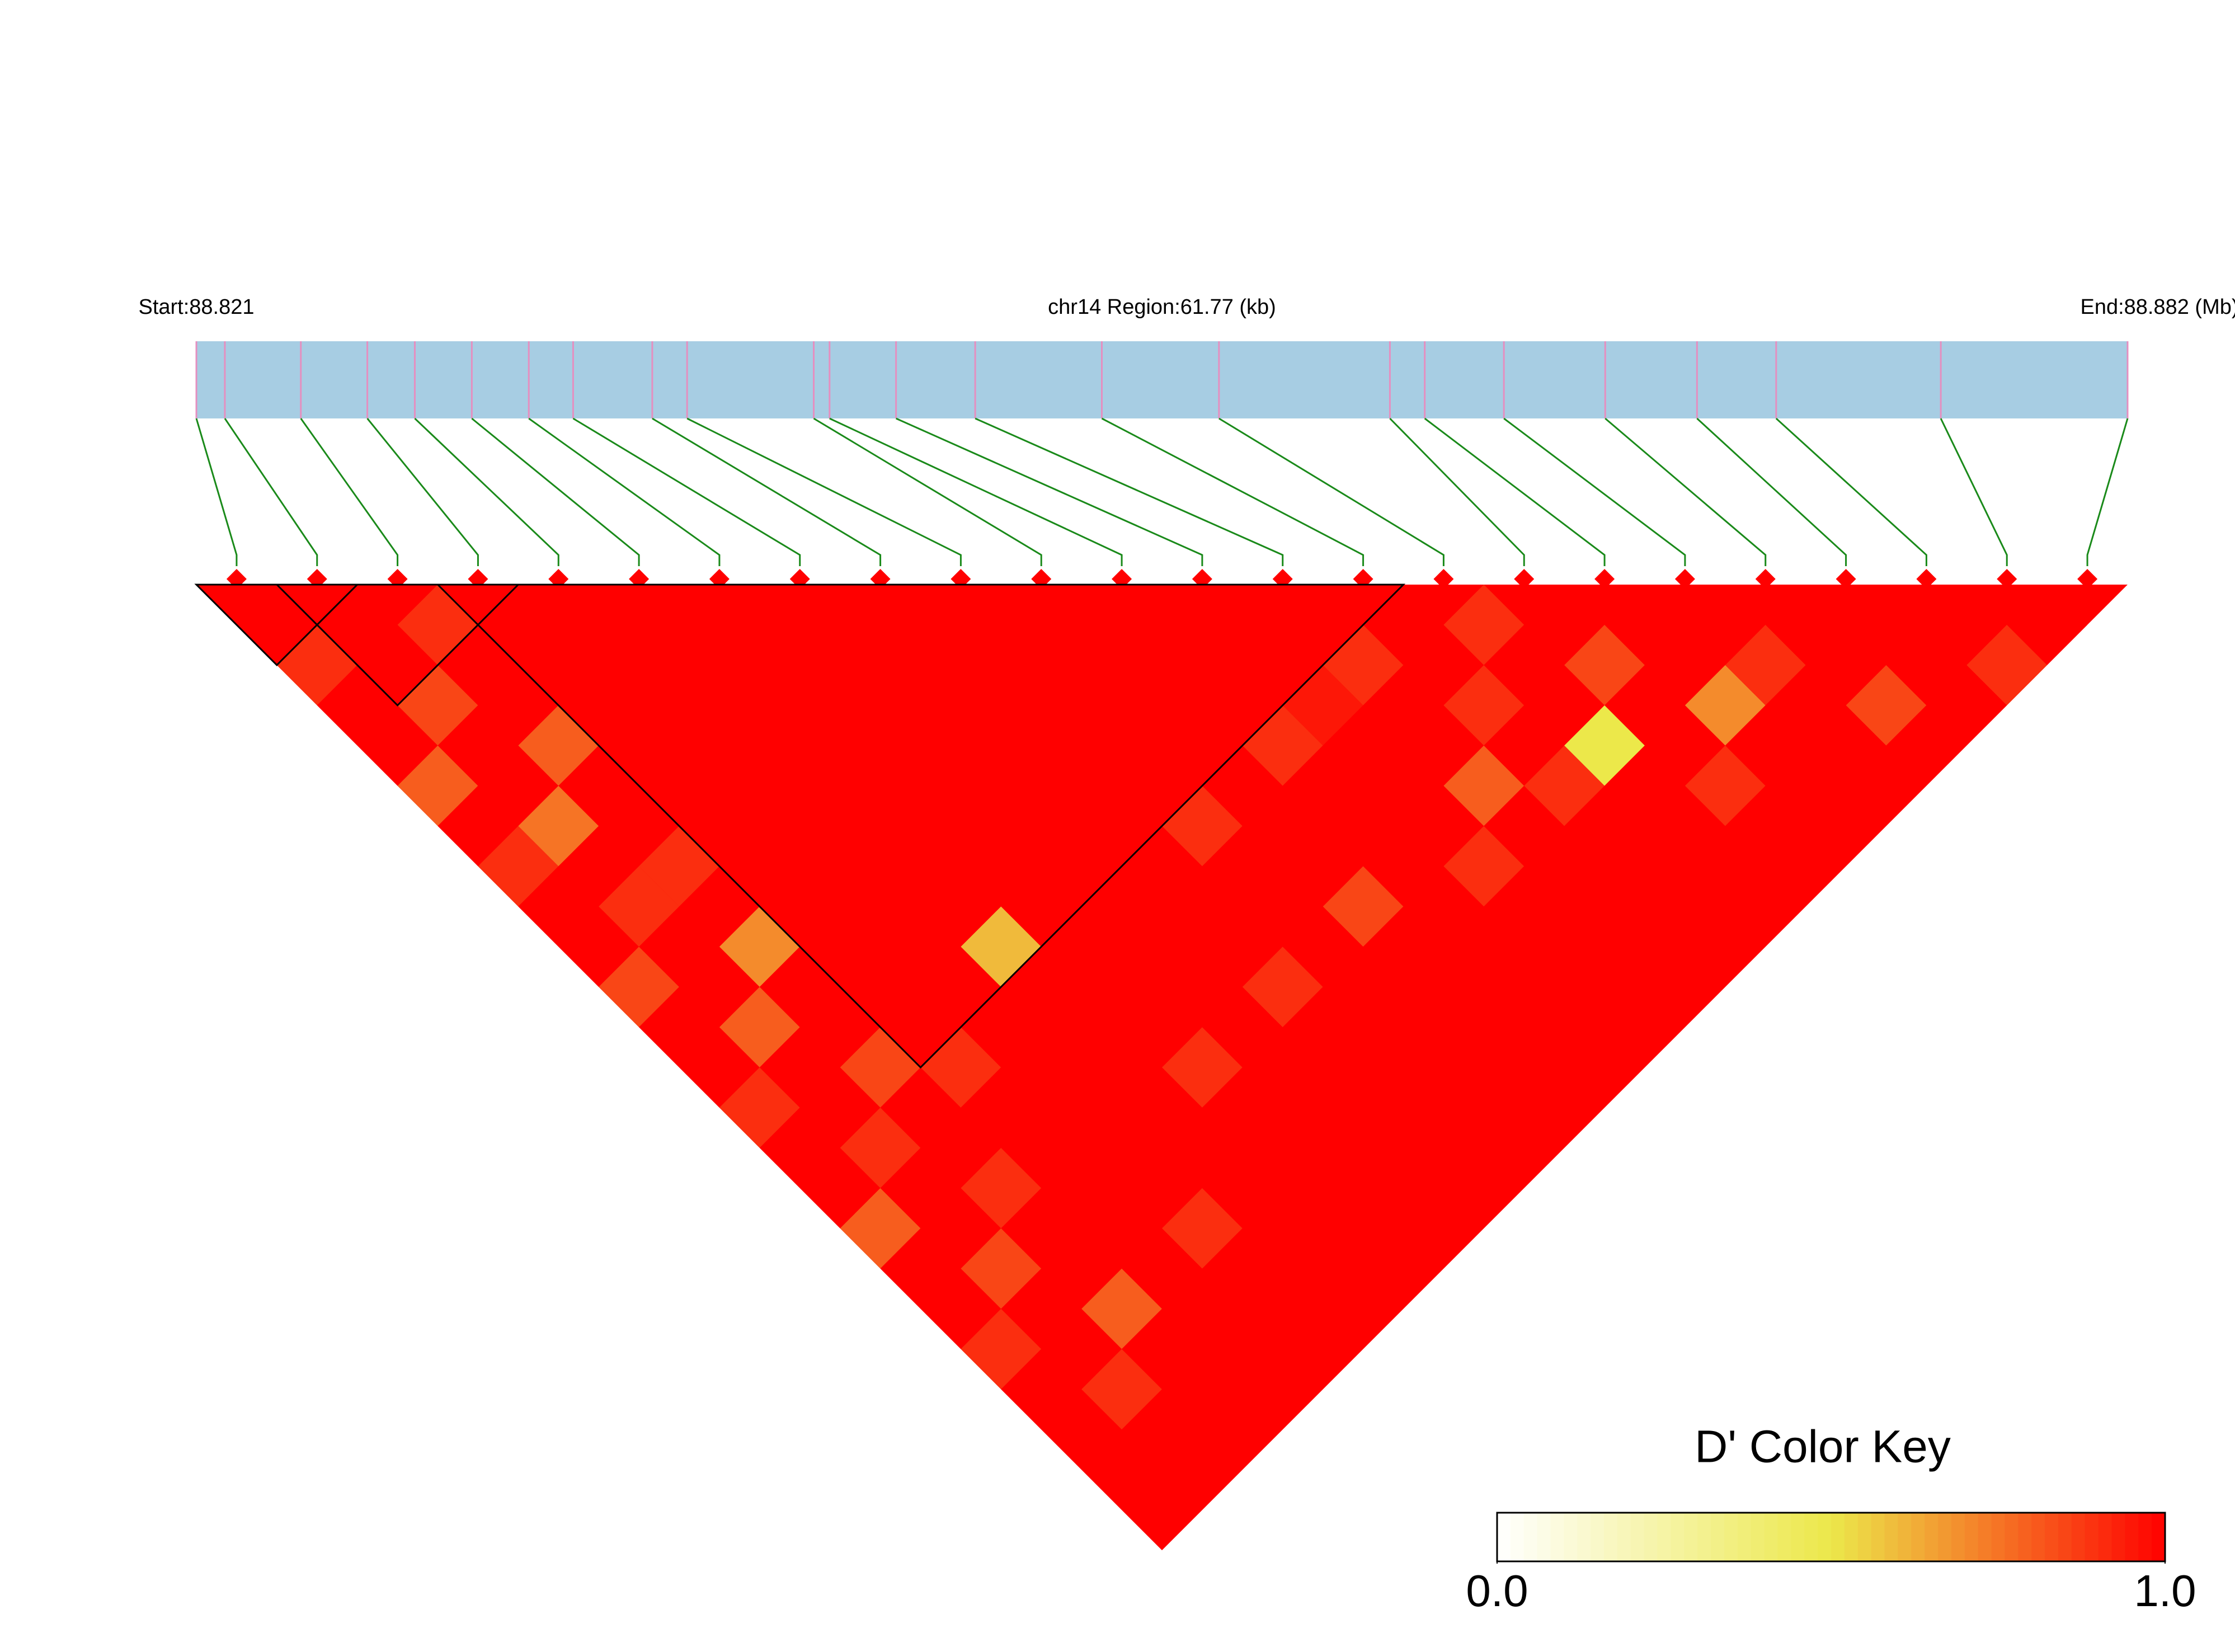 This screenshot has width=2235, height=1652. I want to click on key-frame, so click(1831, 1537).